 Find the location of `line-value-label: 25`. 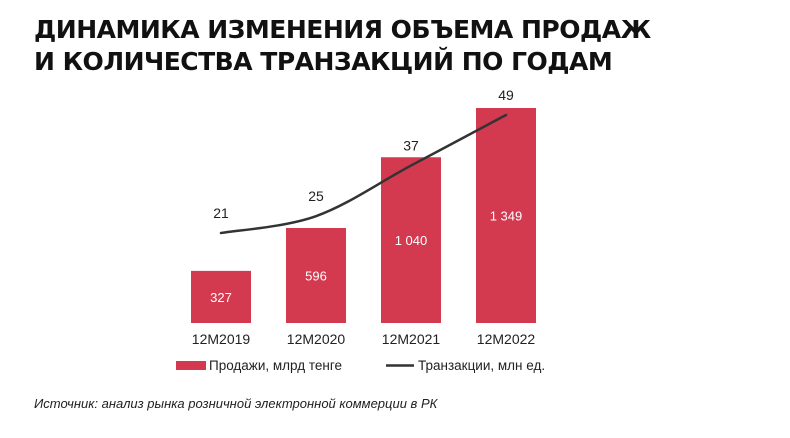

line-value-label: 25 is located at coordinates (316, 196).